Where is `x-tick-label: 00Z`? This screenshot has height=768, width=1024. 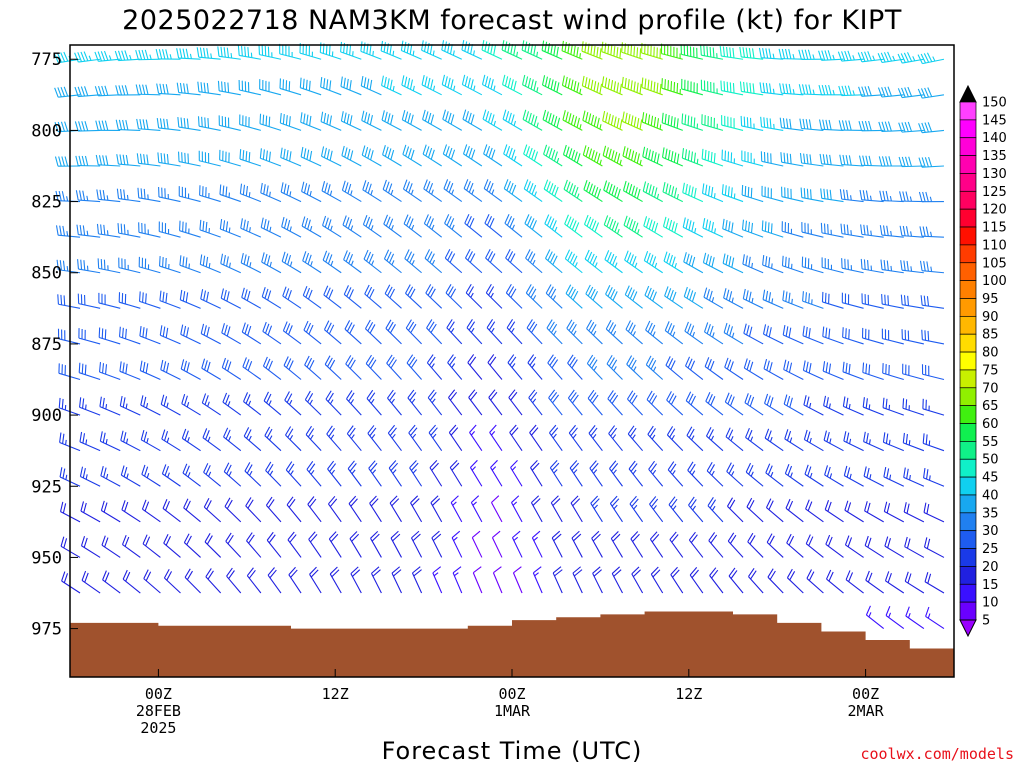 x-tick-label: 00Z is located at coordinates (511, 694).